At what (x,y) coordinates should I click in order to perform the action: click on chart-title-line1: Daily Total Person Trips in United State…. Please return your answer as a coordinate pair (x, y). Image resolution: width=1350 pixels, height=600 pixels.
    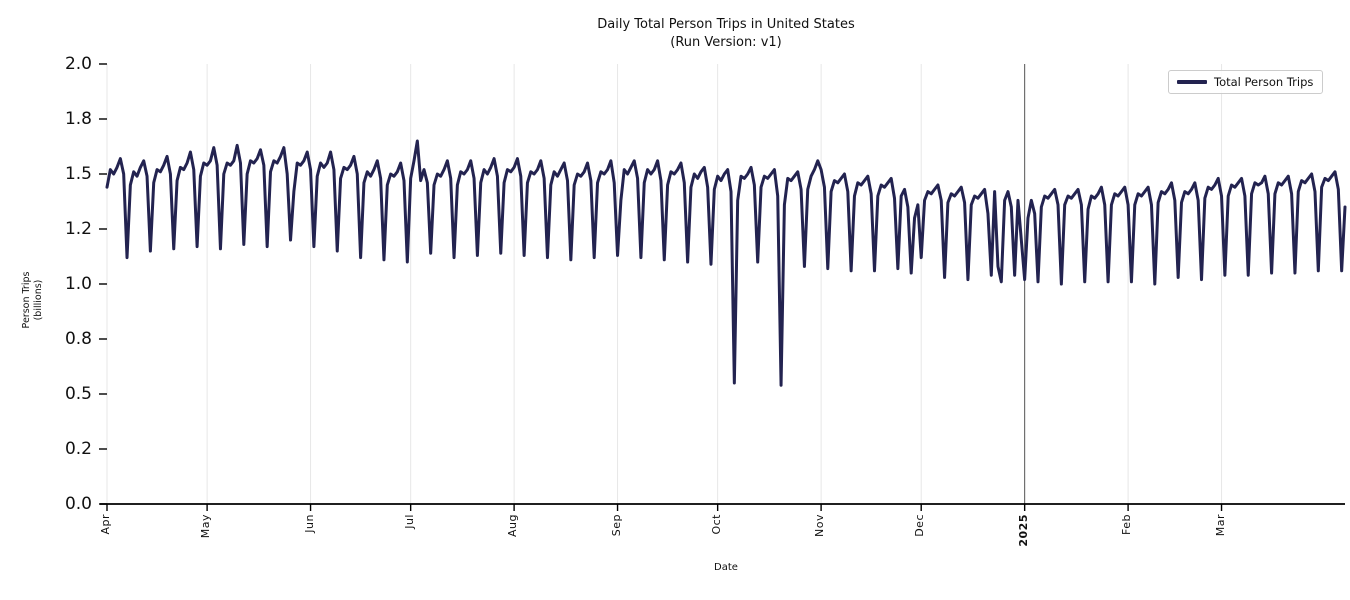
    Looking at the image, I should click on (726, 24).